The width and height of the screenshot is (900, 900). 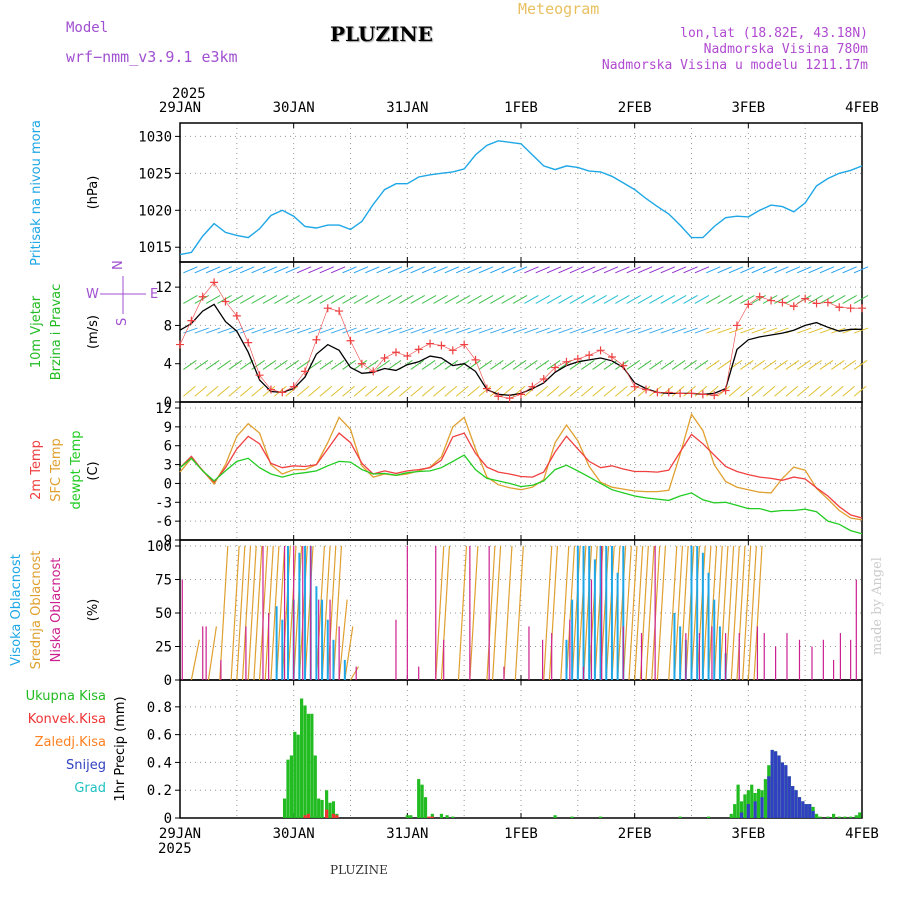 I want to click on product-name: Meteogram, so click(x=559, y=9).